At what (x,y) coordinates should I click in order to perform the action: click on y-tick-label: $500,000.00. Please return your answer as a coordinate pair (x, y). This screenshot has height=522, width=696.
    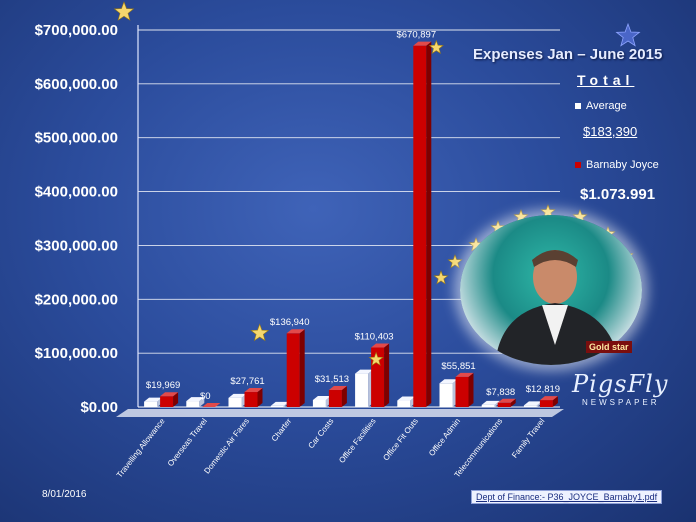
    Looking at the image, I should click on (76, 138).